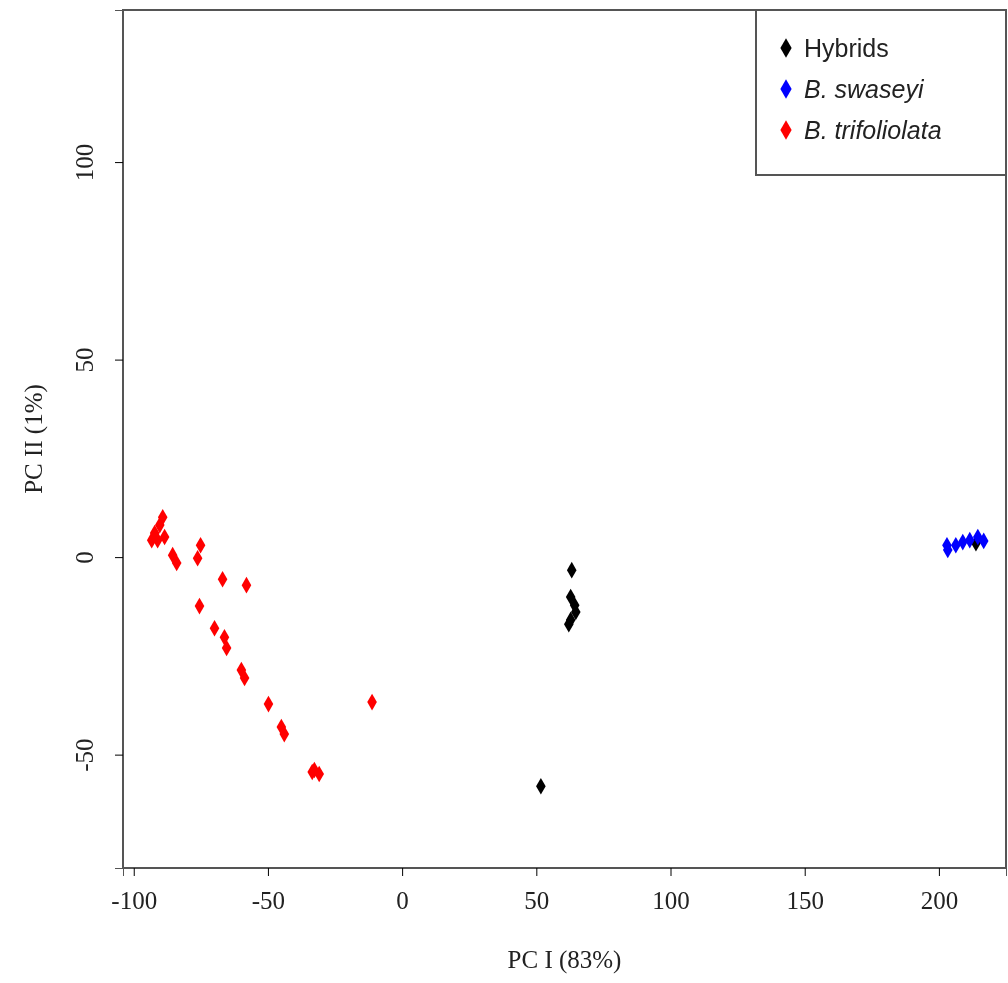 This screenshot has width=1008, height=983. What do you see at coordinates (671, 900) in the screenshot?
I see `x-tick-label: 100` at bounding box center [671, 900].